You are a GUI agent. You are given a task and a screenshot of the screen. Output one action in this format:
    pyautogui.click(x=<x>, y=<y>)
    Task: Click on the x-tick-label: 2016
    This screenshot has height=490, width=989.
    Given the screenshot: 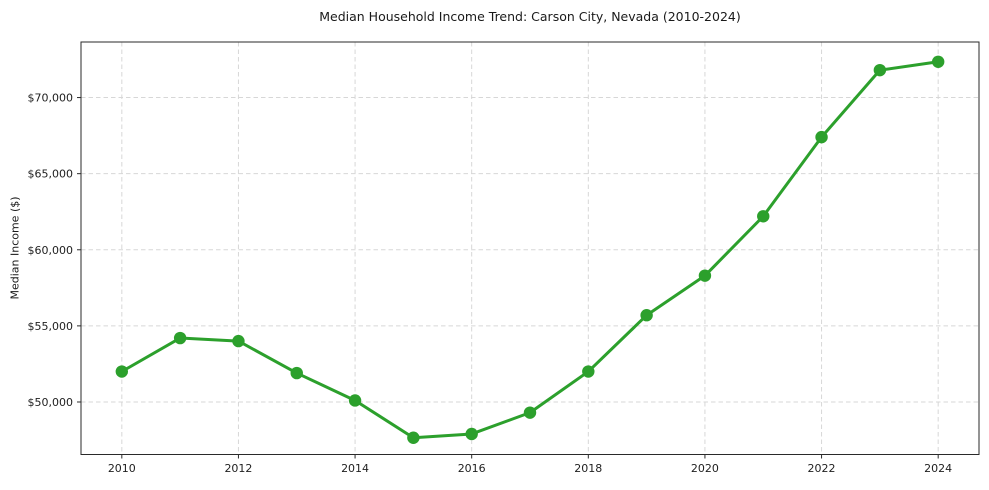 What is the action you would take?
    pyautogui.click(x=472, y=468)
    